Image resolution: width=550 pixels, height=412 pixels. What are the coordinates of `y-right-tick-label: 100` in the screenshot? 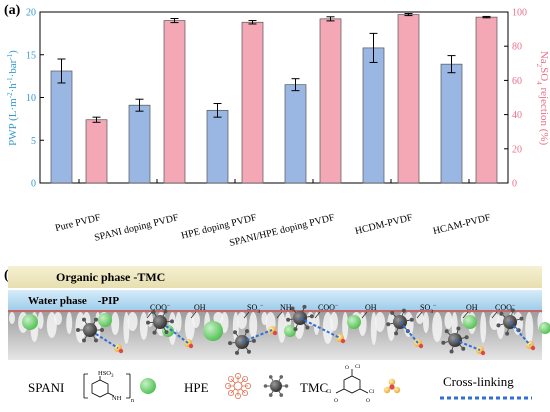 It's located at (519, 13).